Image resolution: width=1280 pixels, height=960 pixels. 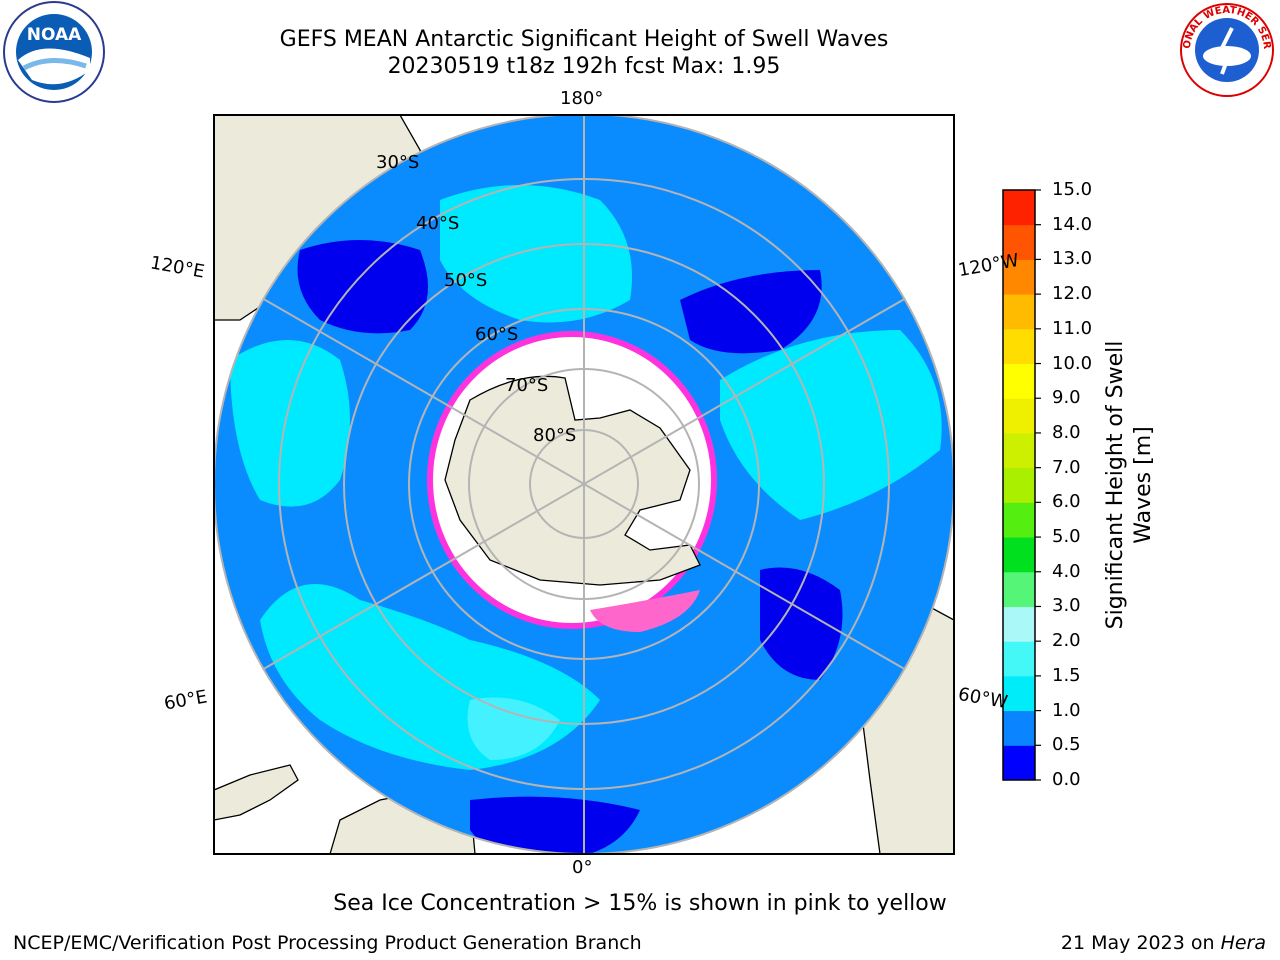 I want to click on colorbar-tick-label: 3.0, so click(x=1066, y=606).